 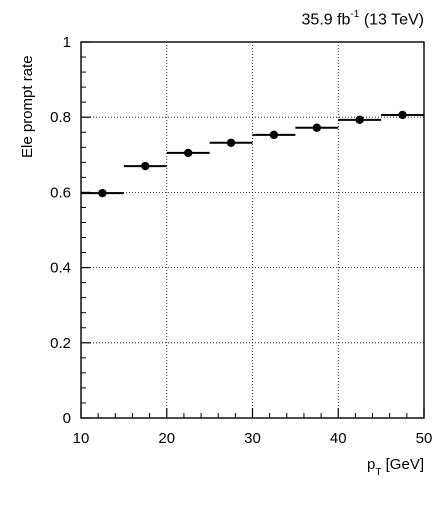 I want to click on y-tick-label: 0.8, so click(x=60, y=117).